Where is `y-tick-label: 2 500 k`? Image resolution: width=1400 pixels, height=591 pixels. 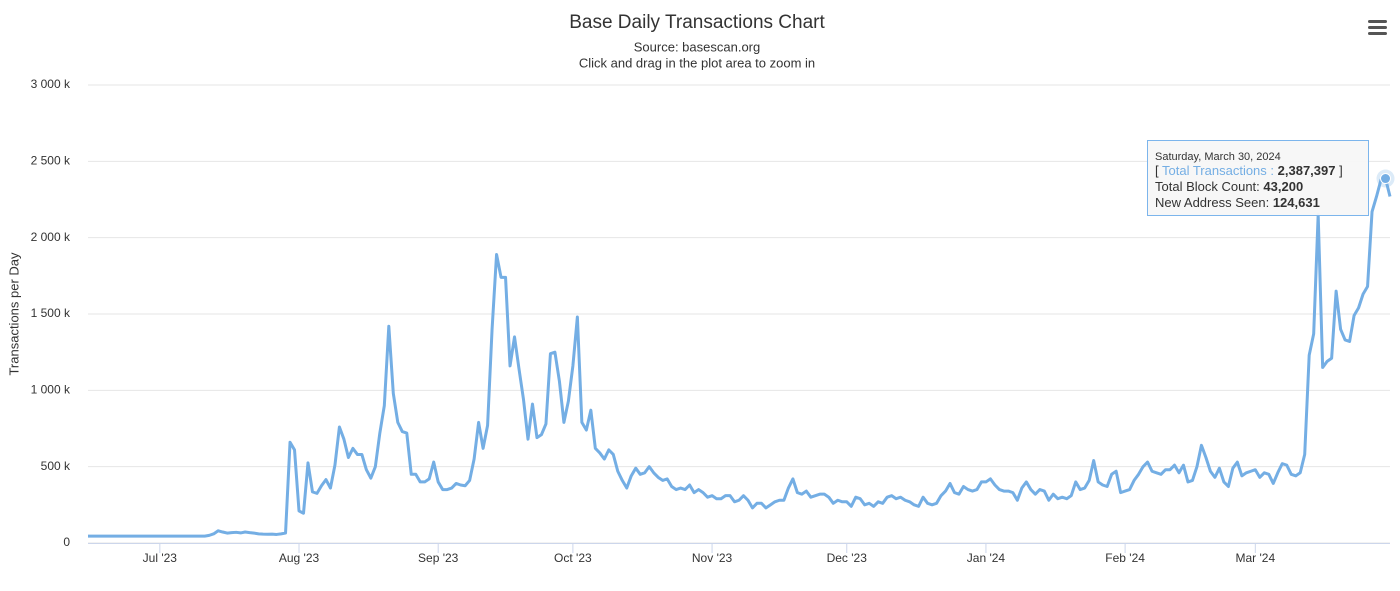
y-tick-label: 2 500 k is located at coordinates (51, 161).